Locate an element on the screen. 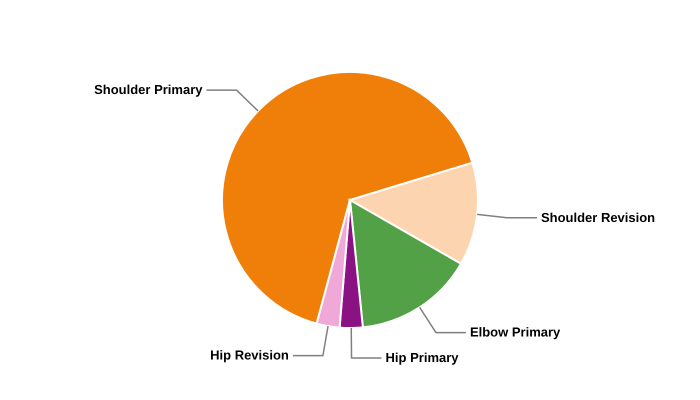  slice-label: Hip Revision is located at coordinates (249, 355).